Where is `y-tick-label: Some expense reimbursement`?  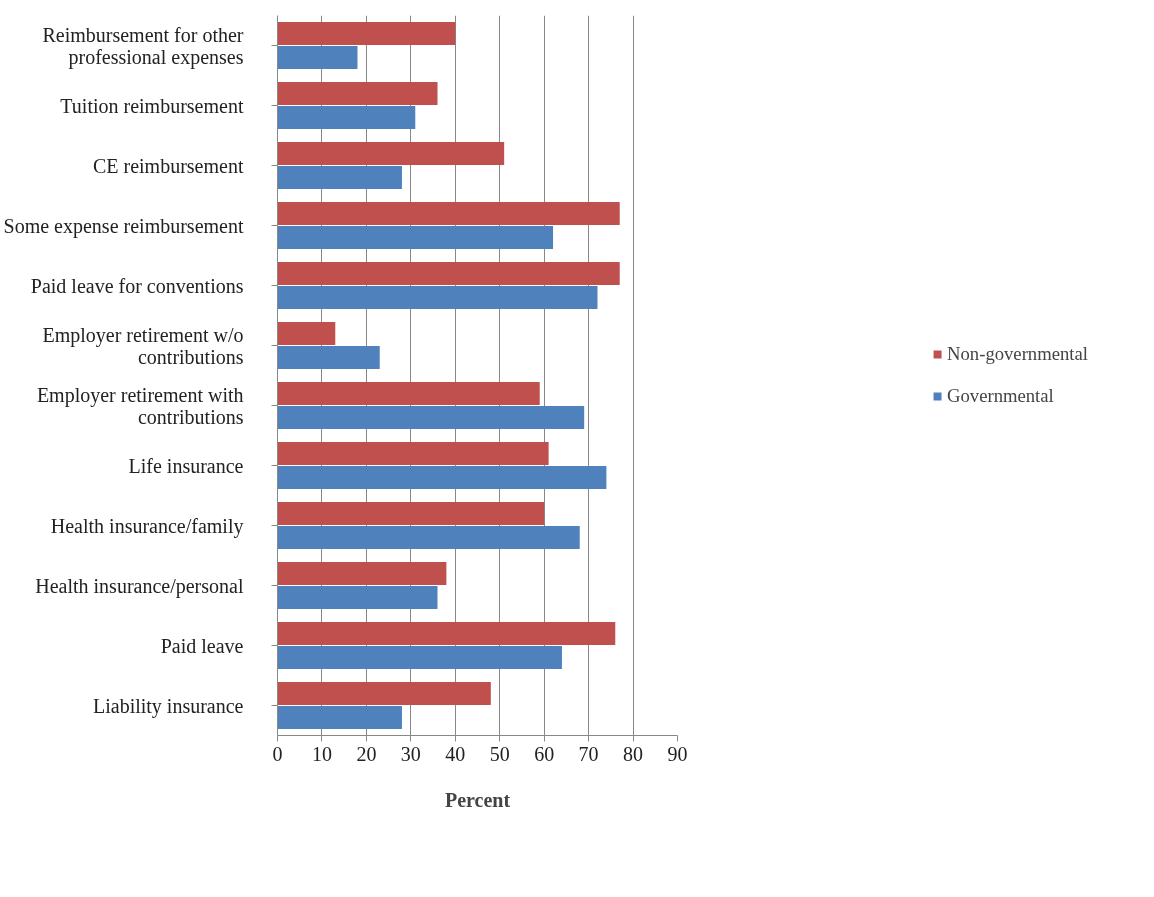
y-tick-label: Some expense reimbursement is located at coordinates (123, 226).